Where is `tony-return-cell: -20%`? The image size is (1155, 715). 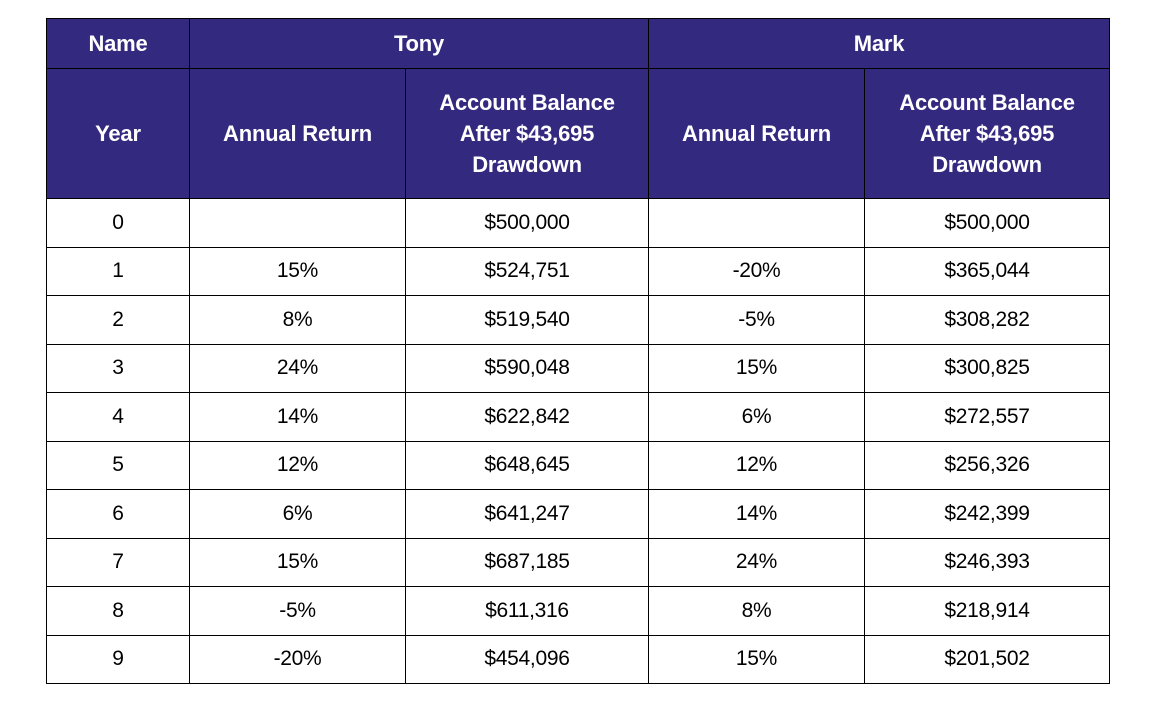 tony-return-cell: -20% is located at coordinates (297, 659).